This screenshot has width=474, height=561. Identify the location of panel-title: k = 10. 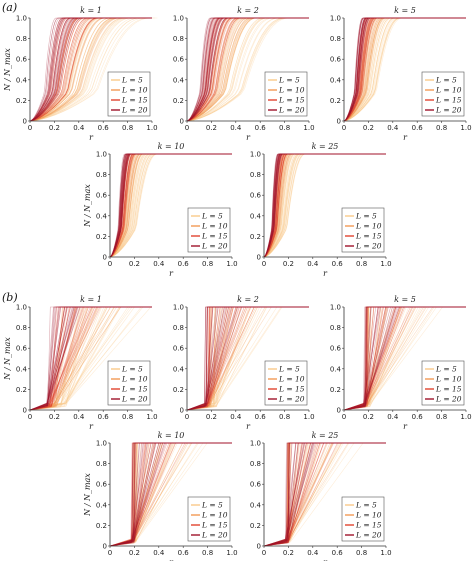
(171, 435).